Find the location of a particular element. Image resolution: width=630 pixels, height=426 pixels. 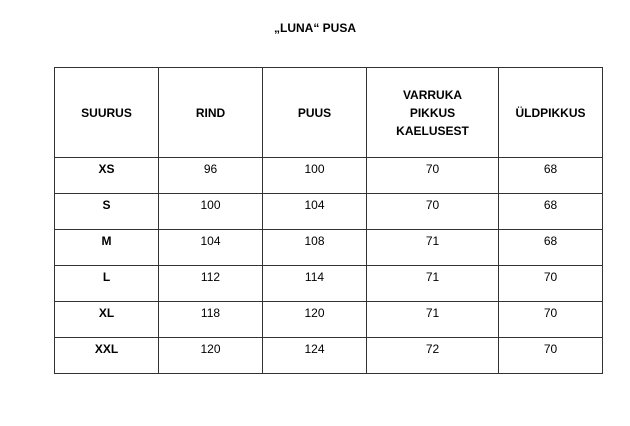

cell-chest: 96 is located at coordinates (210, 175).